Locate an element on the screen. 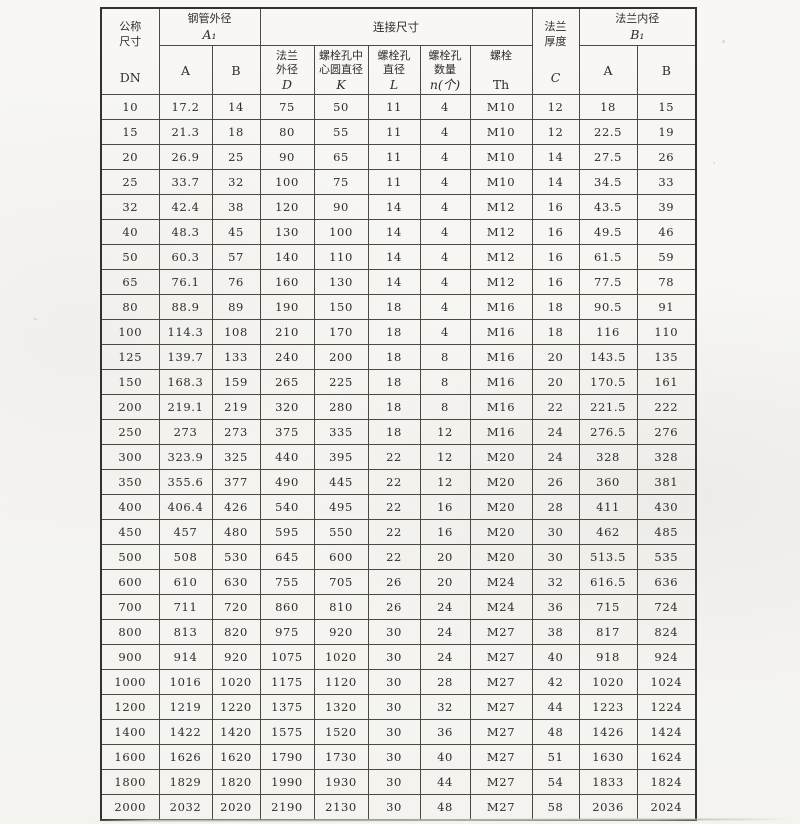 This screenshot has height=824, width=800. table-cell: 918 is located at coordinates (608, 657).